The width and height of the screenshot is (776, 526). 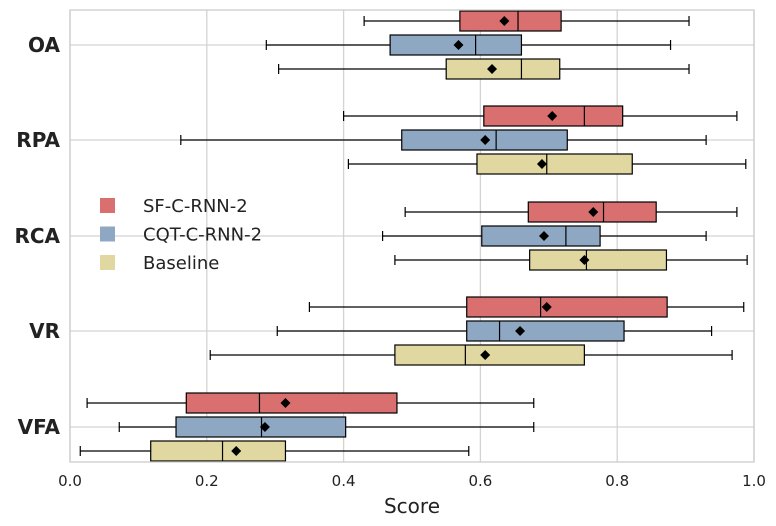 I want to click on legend-label: SF-C-RNN-2, so click(x=195, y=206).